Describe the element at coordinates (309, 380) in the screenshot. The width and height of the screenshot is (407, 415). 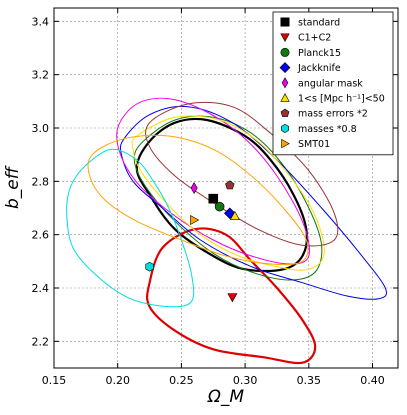
I see `x-tick-label: 0.35` at that location.